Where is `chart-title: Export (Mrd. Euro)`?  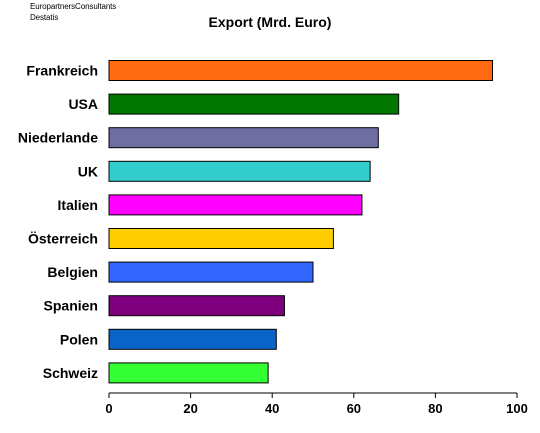
chart-title: Export (Mrd. Euro) is located at coordinates (270, 22).